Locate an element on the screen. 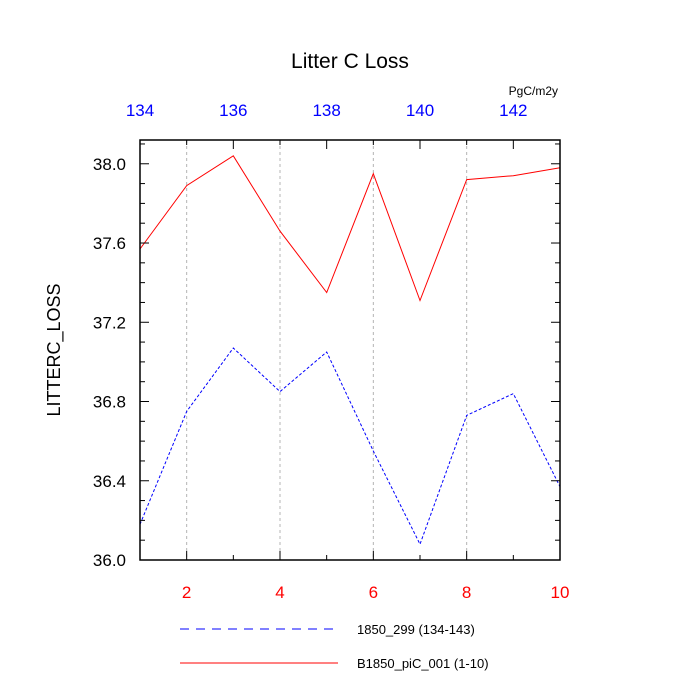 The width and height of the screenshot is (700, 700). legend-label-1850-299: 1850_299 (134-143) is located at coordinates (416, 629).